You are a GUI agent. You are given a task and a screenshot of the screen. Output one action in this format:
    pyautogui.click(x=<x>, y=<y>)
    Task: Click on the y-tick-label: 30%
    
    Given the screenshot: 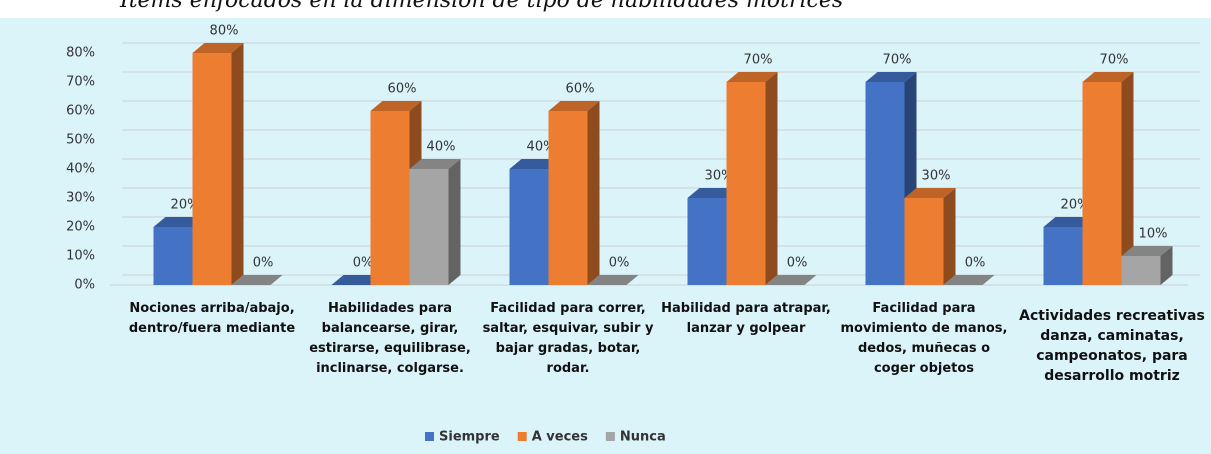 What is the action you would take?
    pyautogui.click(x=80, y=198)
    